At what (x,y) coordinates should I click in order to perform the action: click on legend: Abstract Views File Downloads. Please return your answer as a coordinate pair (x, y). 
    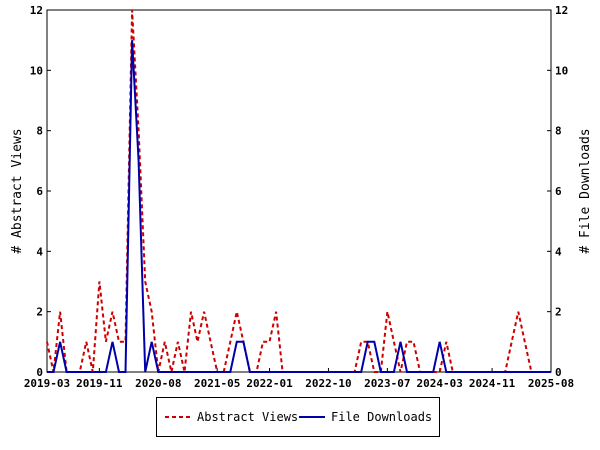
    Looking at the image, I should click on (298, 417).